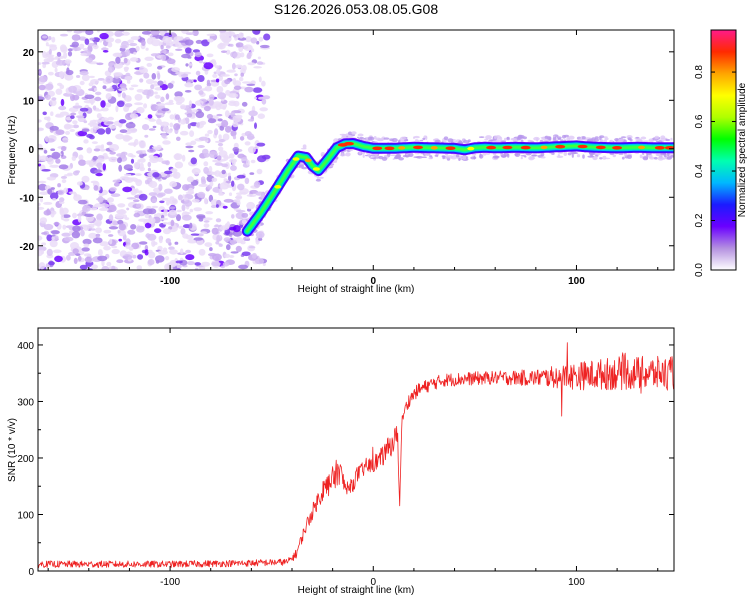 This screenshot has height=600, width=750. What do you see at coordinates (25, 346) in the screenshot?
I see `snr-y-tick-label: 400` at bounding box center [25, 346].